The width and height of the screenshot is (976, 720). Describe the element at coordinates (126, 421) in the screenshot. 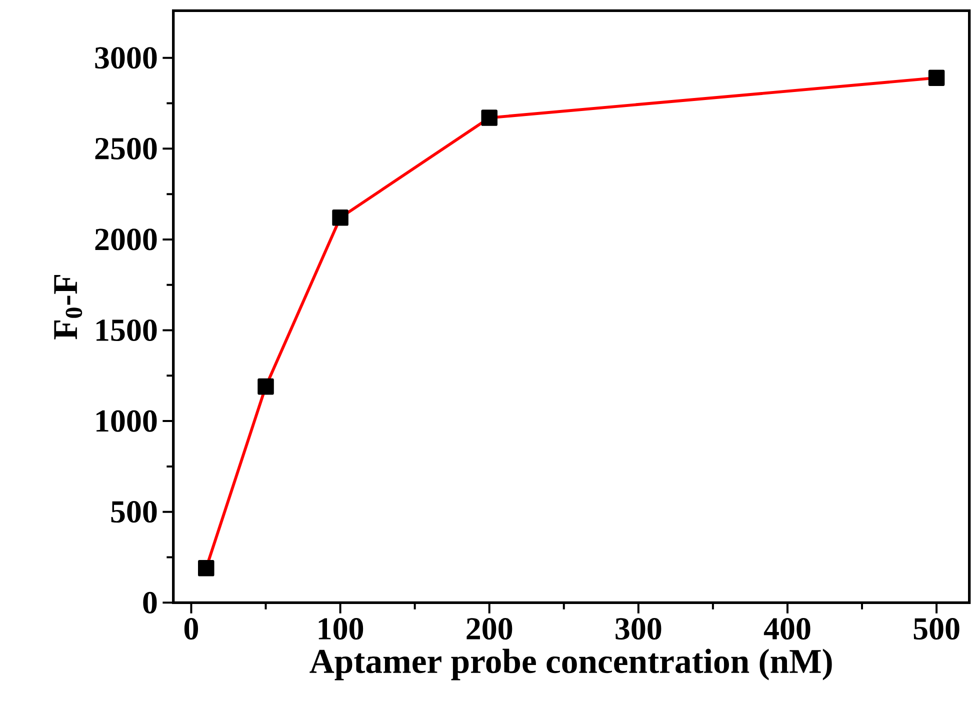

I see `y-tick-label: 1000` at that location.